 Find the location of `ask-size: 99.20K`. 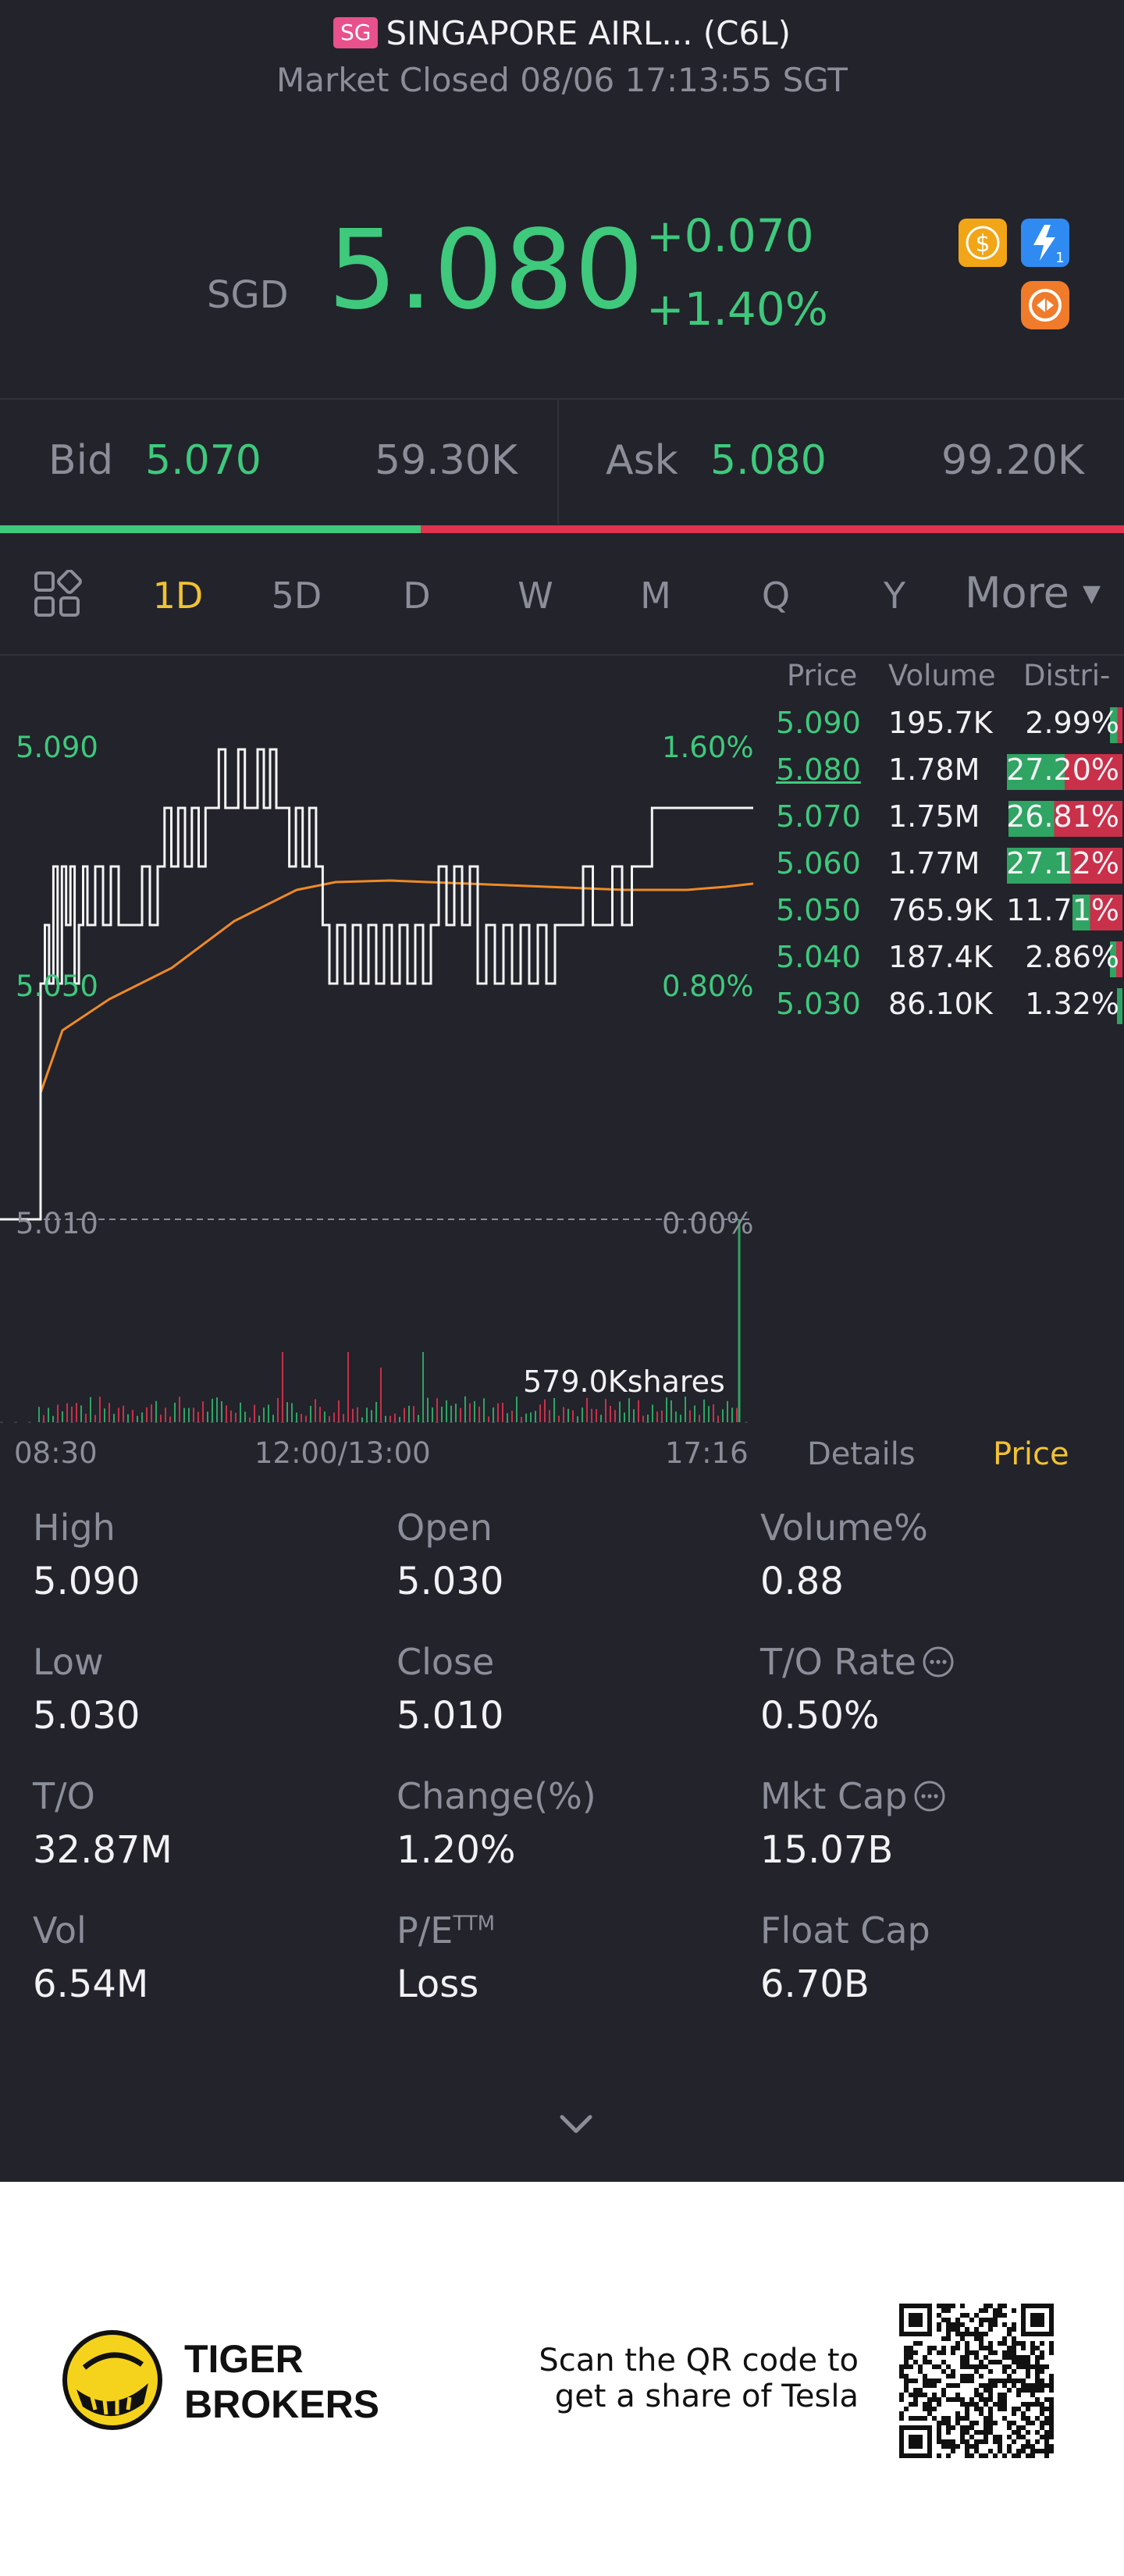

ask-size: 99.20K is located at coordinates (1013, 460).